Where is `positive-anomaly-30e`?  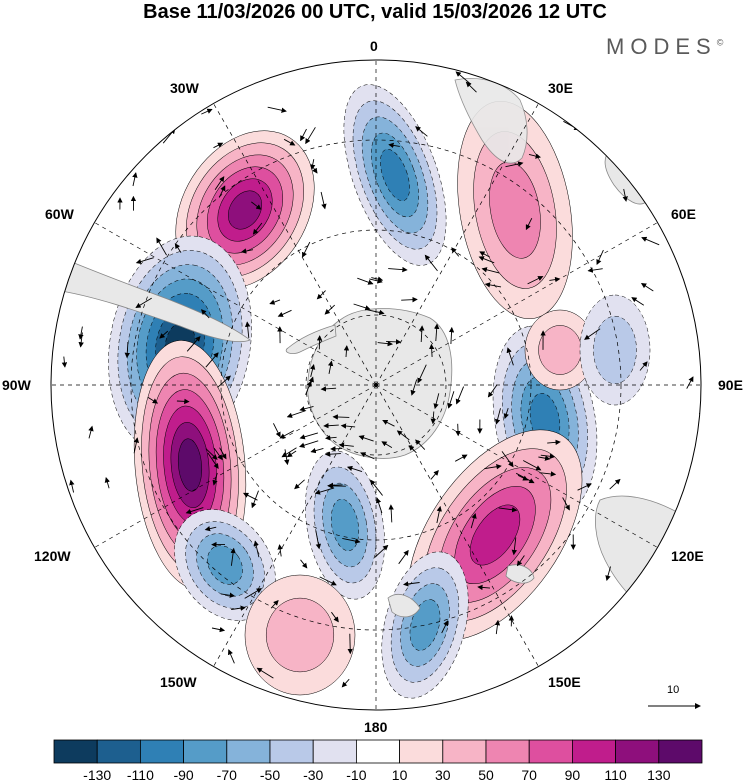
positive-anomaly-30e is located at coordinates (515, 210).